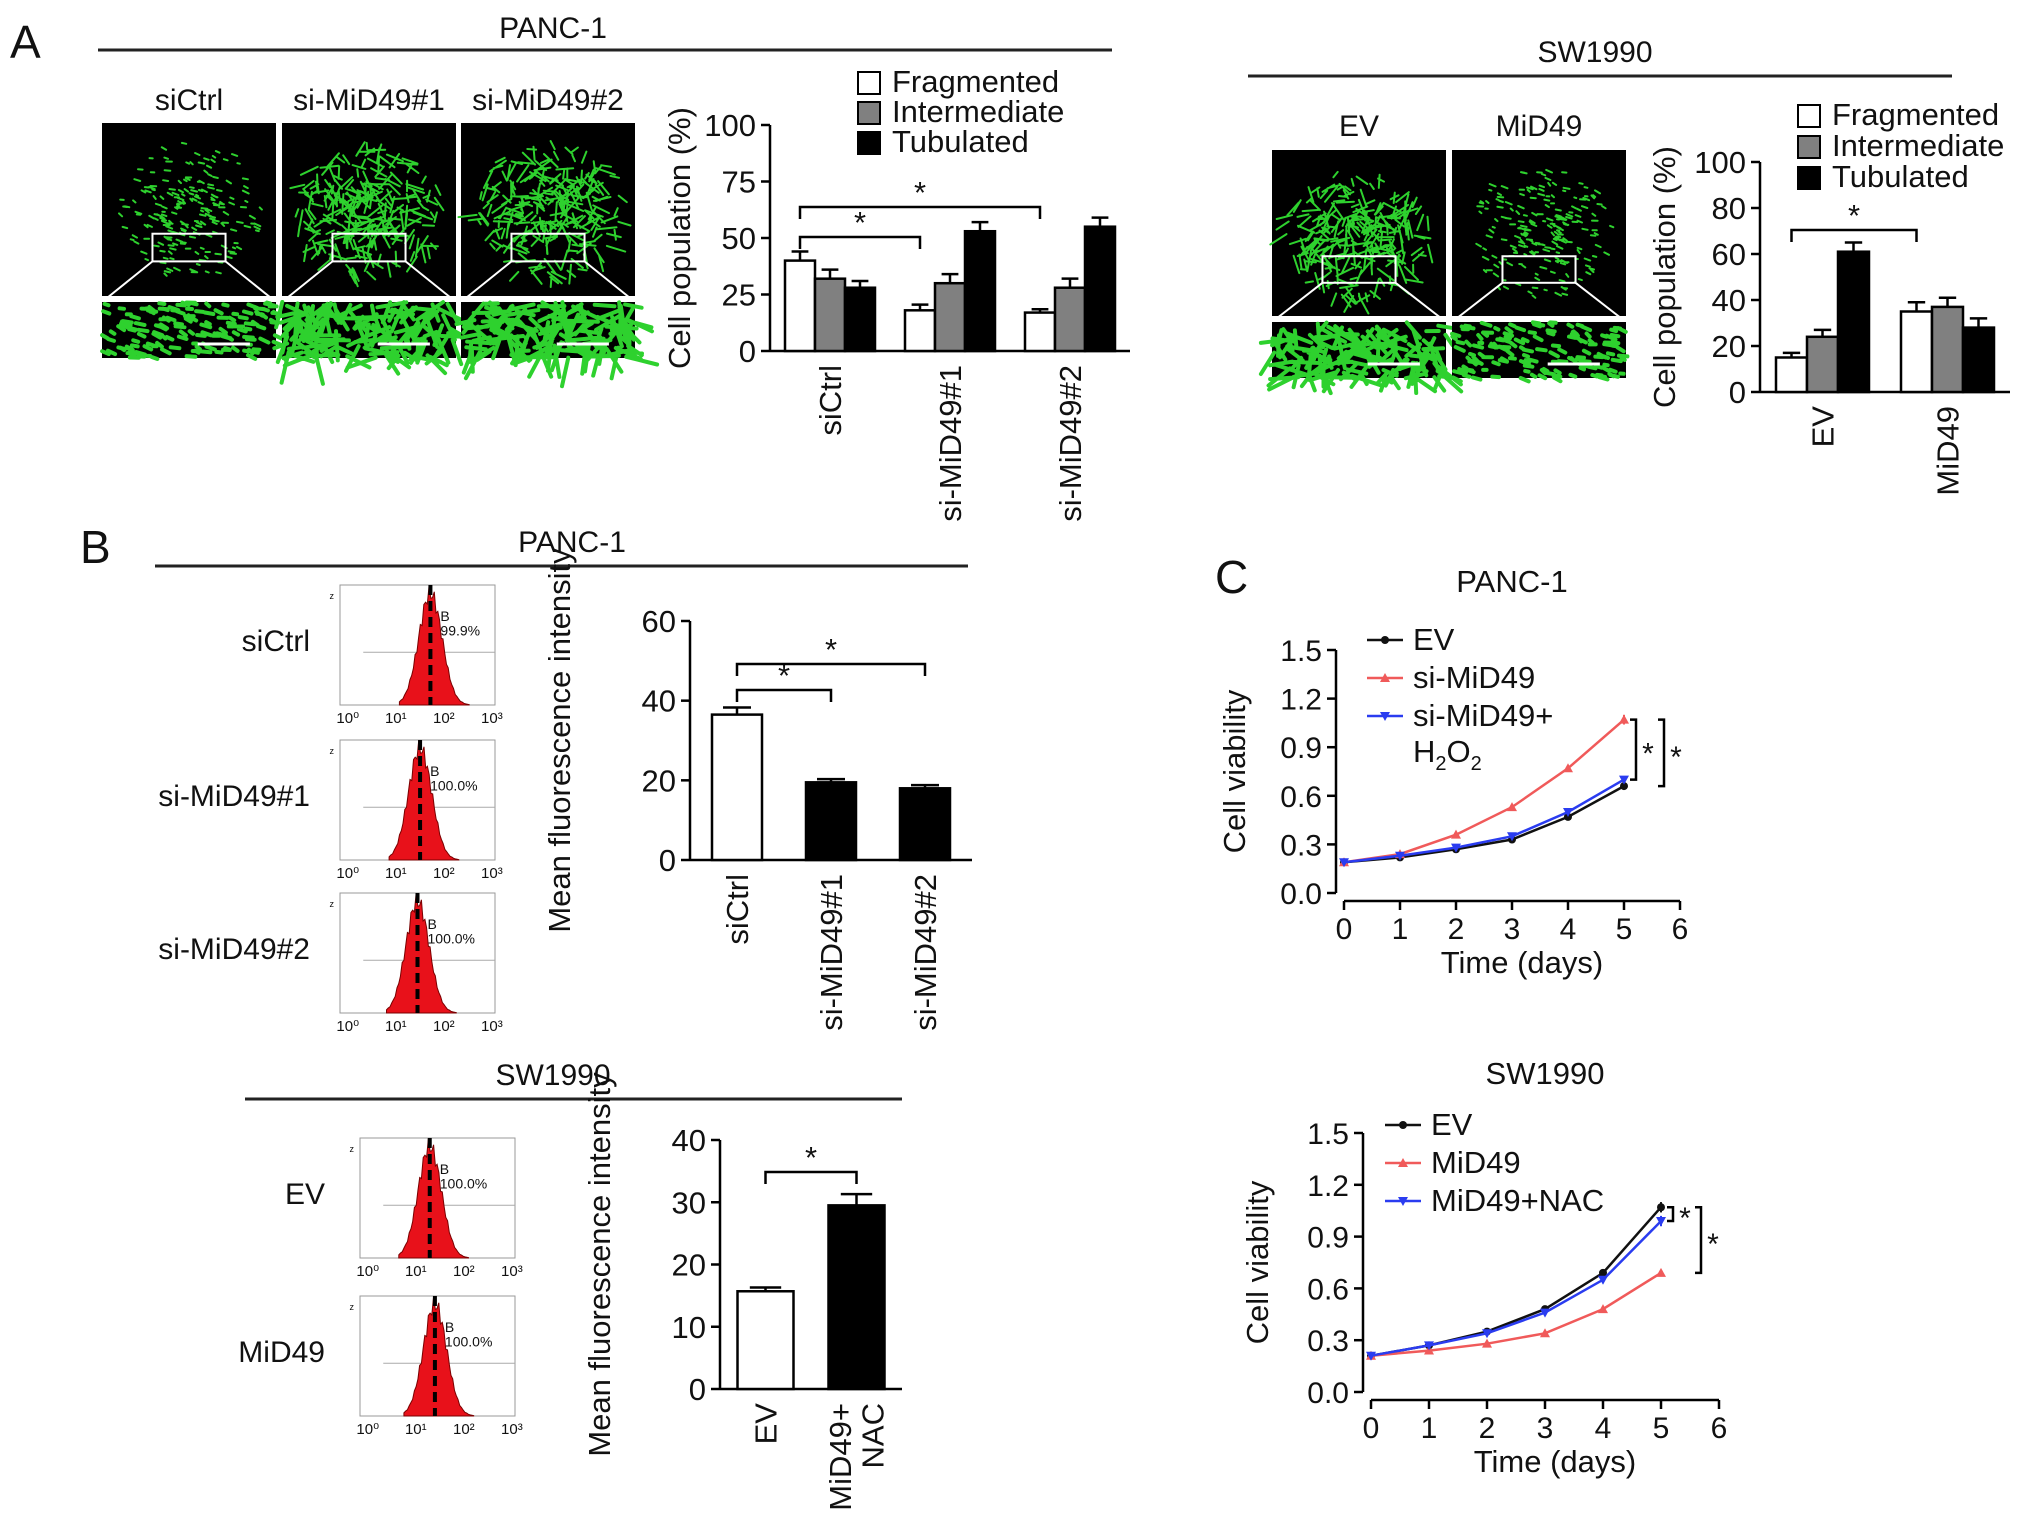 This screenshot has width=2032, height=1526. What do you see at coordinates (552, 1075) in the screenshot?
I see `panel-b-bottom-title: SW1990` at bounding box center [552, 1075].